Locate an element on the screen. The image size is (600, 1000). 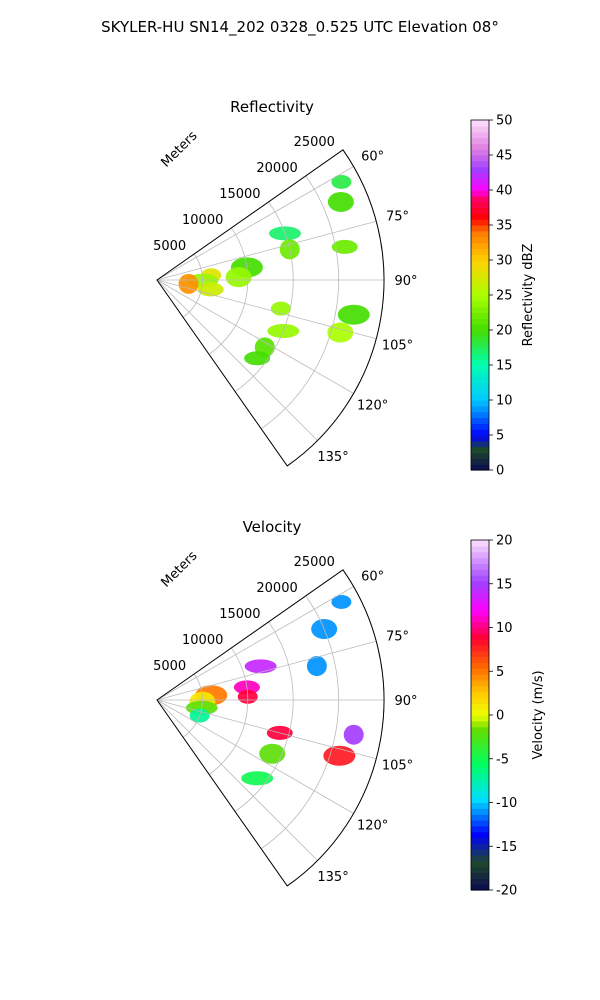
colorbar-tick-label: -15 is located at coordinates (506, 847).